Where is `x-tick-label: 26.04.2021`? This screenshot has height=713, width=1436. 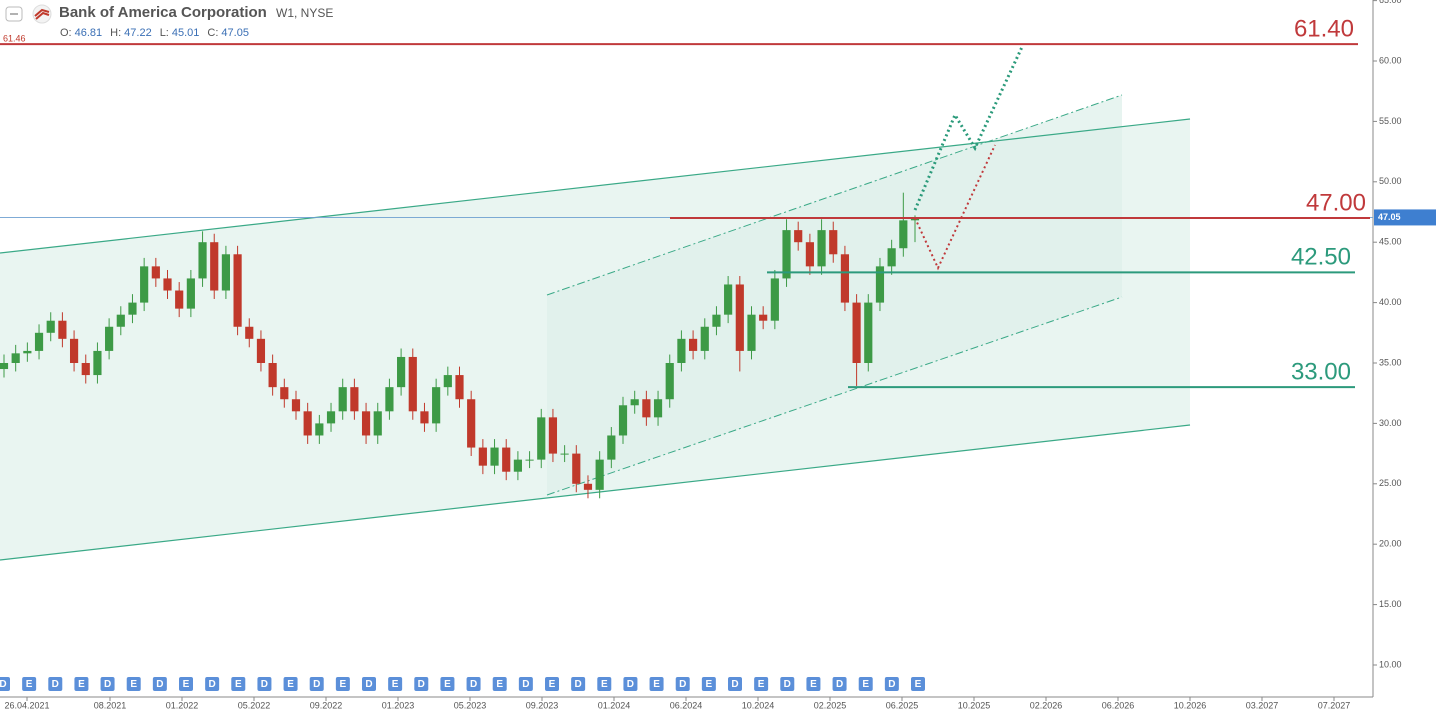
x-tick-label: 26.04.2021 is located at coordinates (26, 705).